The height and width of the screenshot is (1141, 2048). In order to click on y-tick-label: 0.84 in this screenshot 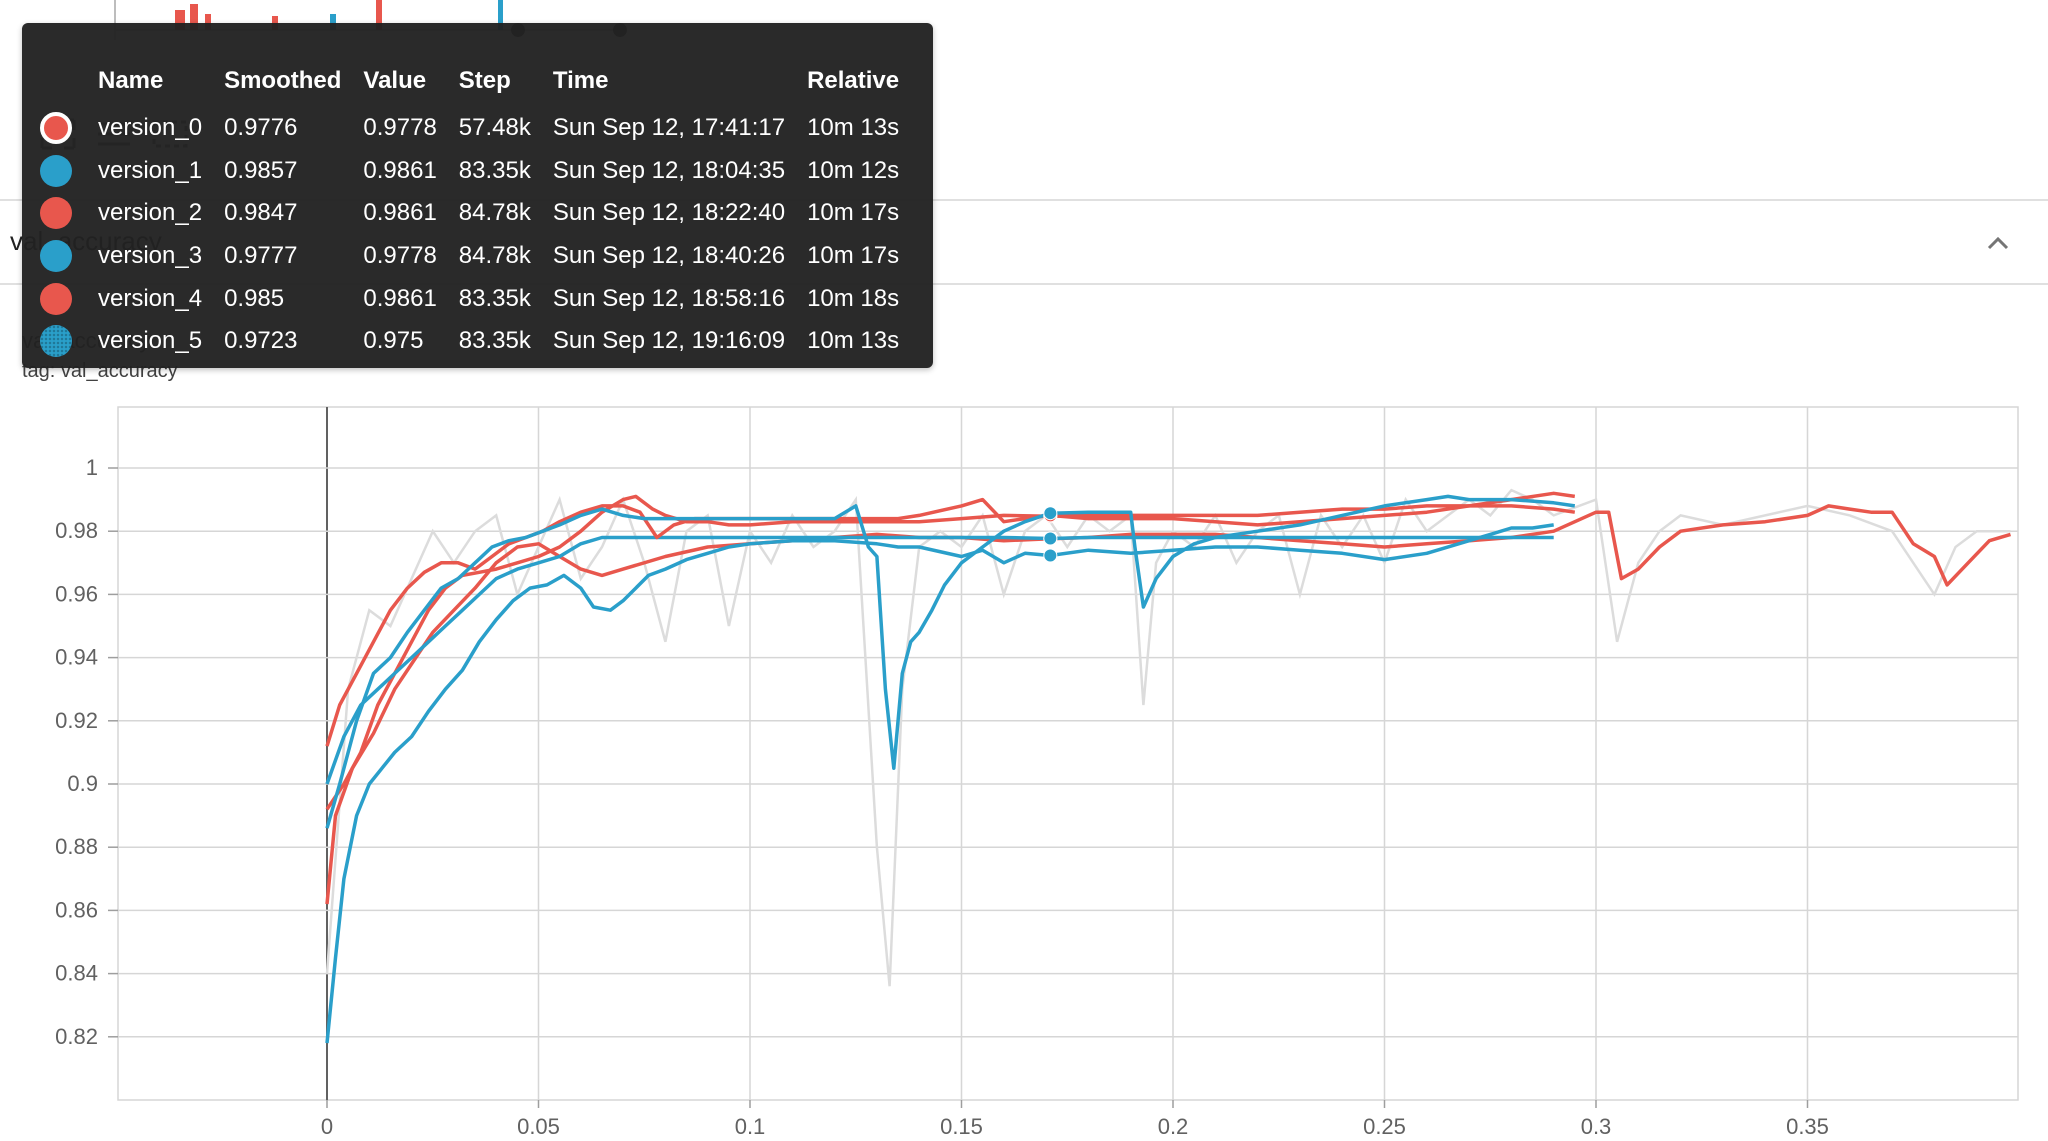, I will do `click(76, 973)`.